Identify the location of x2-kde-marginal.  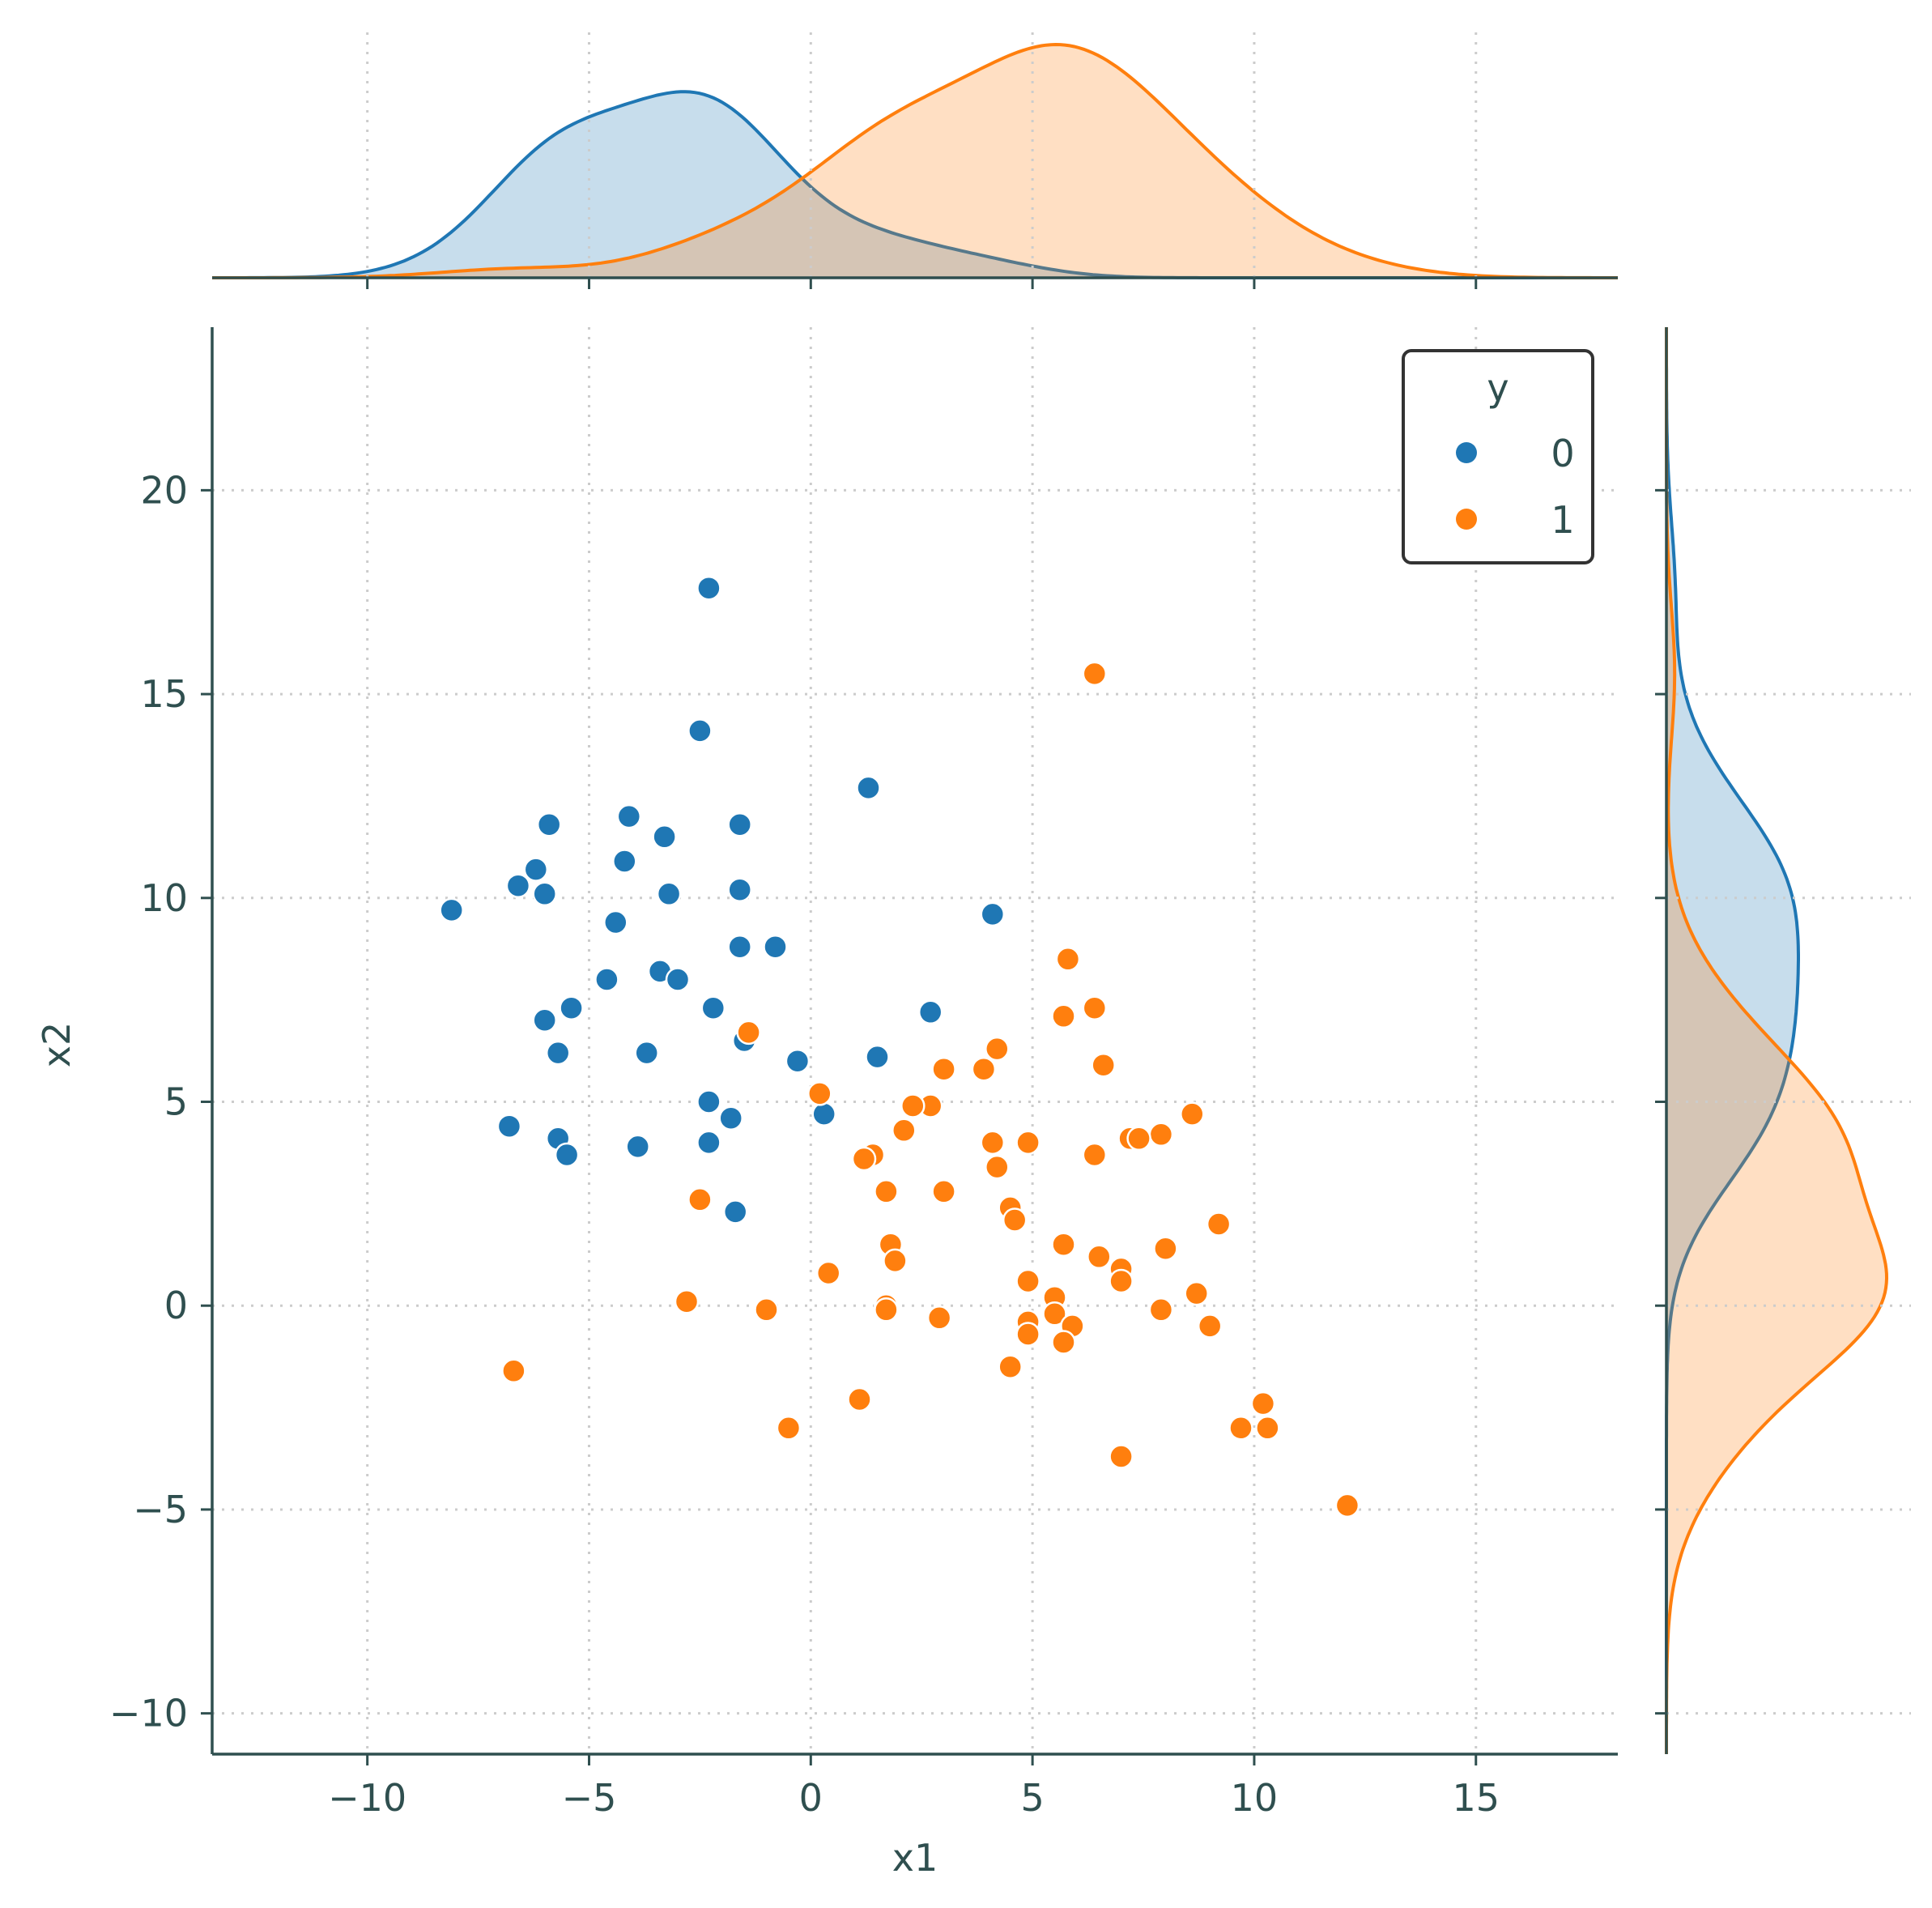
(1777, 1040).